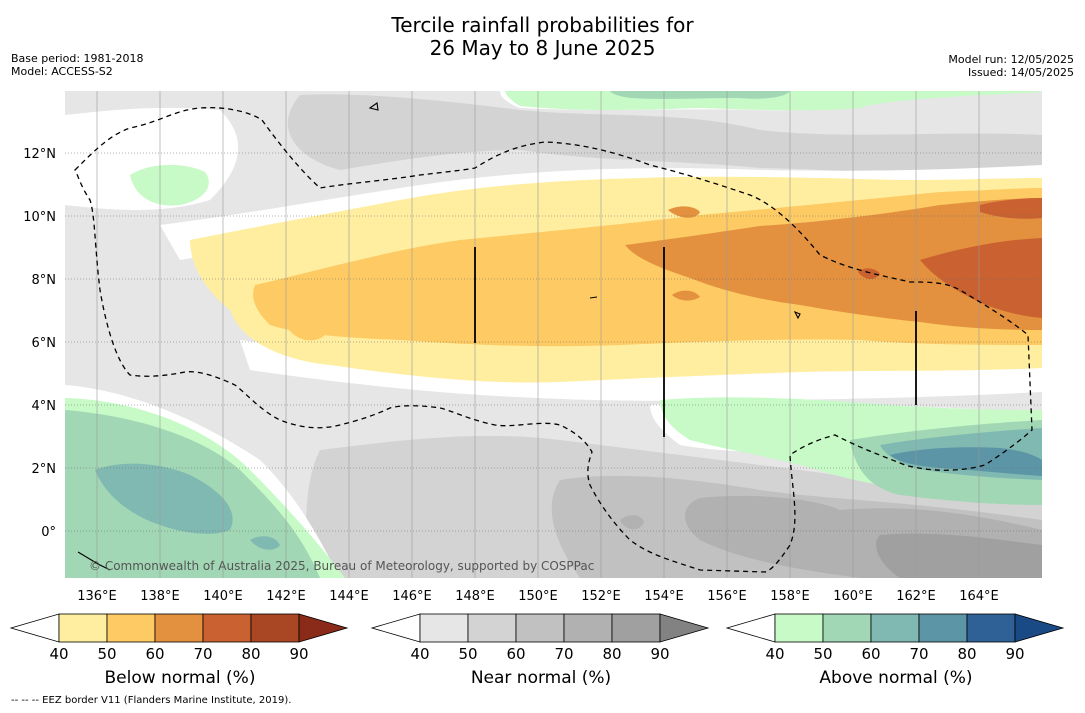  I want to click on below-colorbar-tick-label: 80, so click(250, 654).